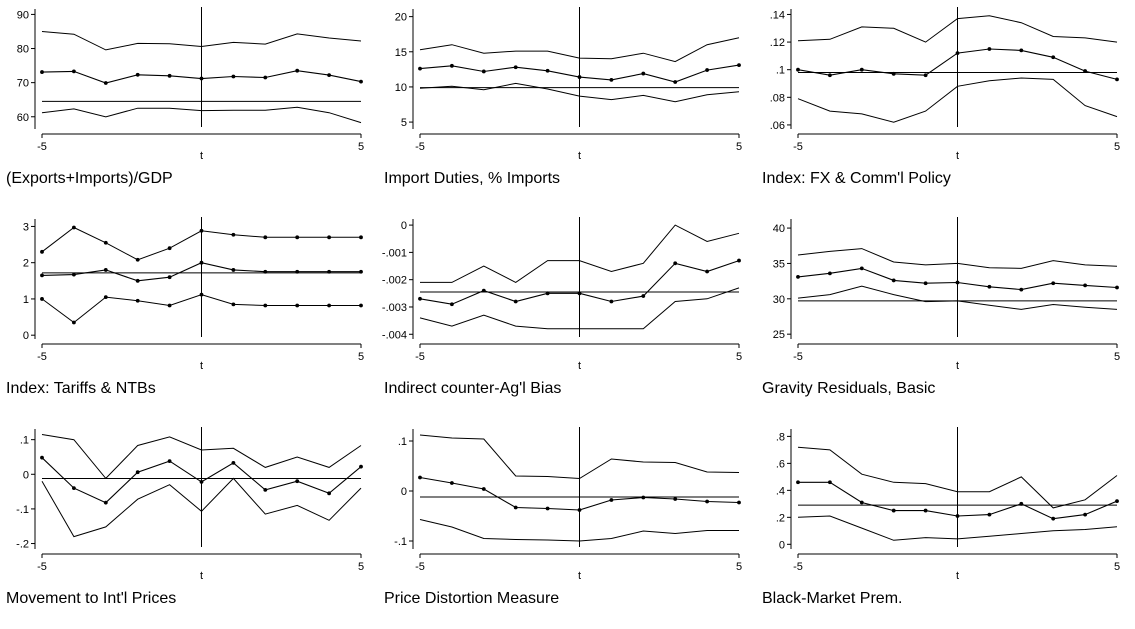 The height and width of the screenshot is (629, 1135). I want to click on y-tick-label: 10, so click(401, 88).